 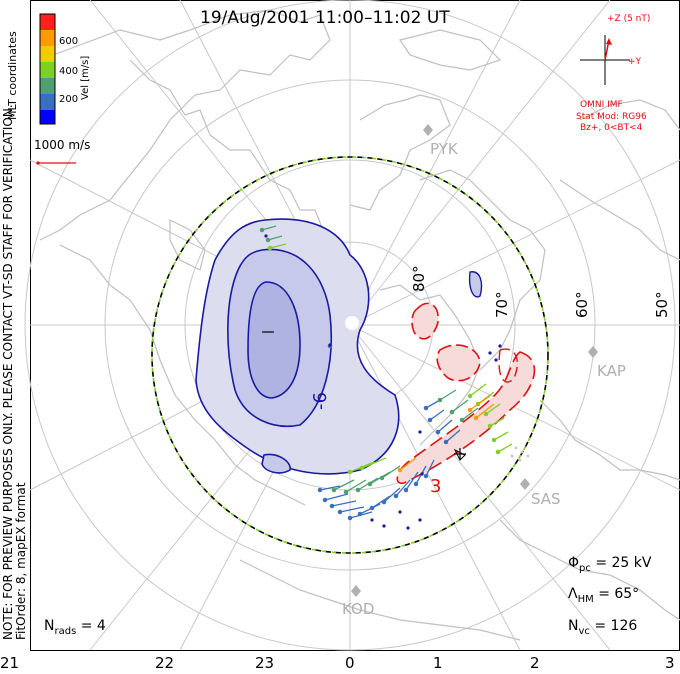 I want to click on station-label-kap: KAP, so click(x=611, y=371).